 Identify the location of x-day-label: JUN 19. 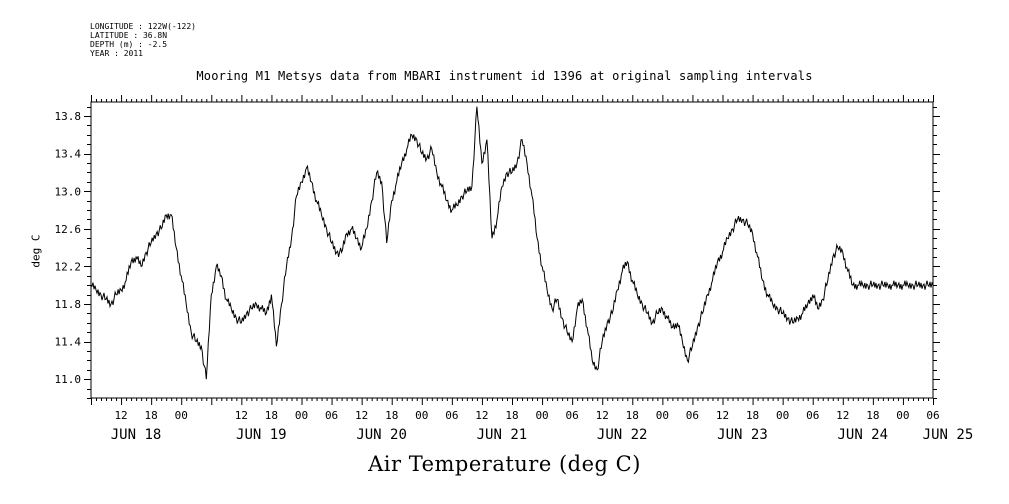
(261, 435).